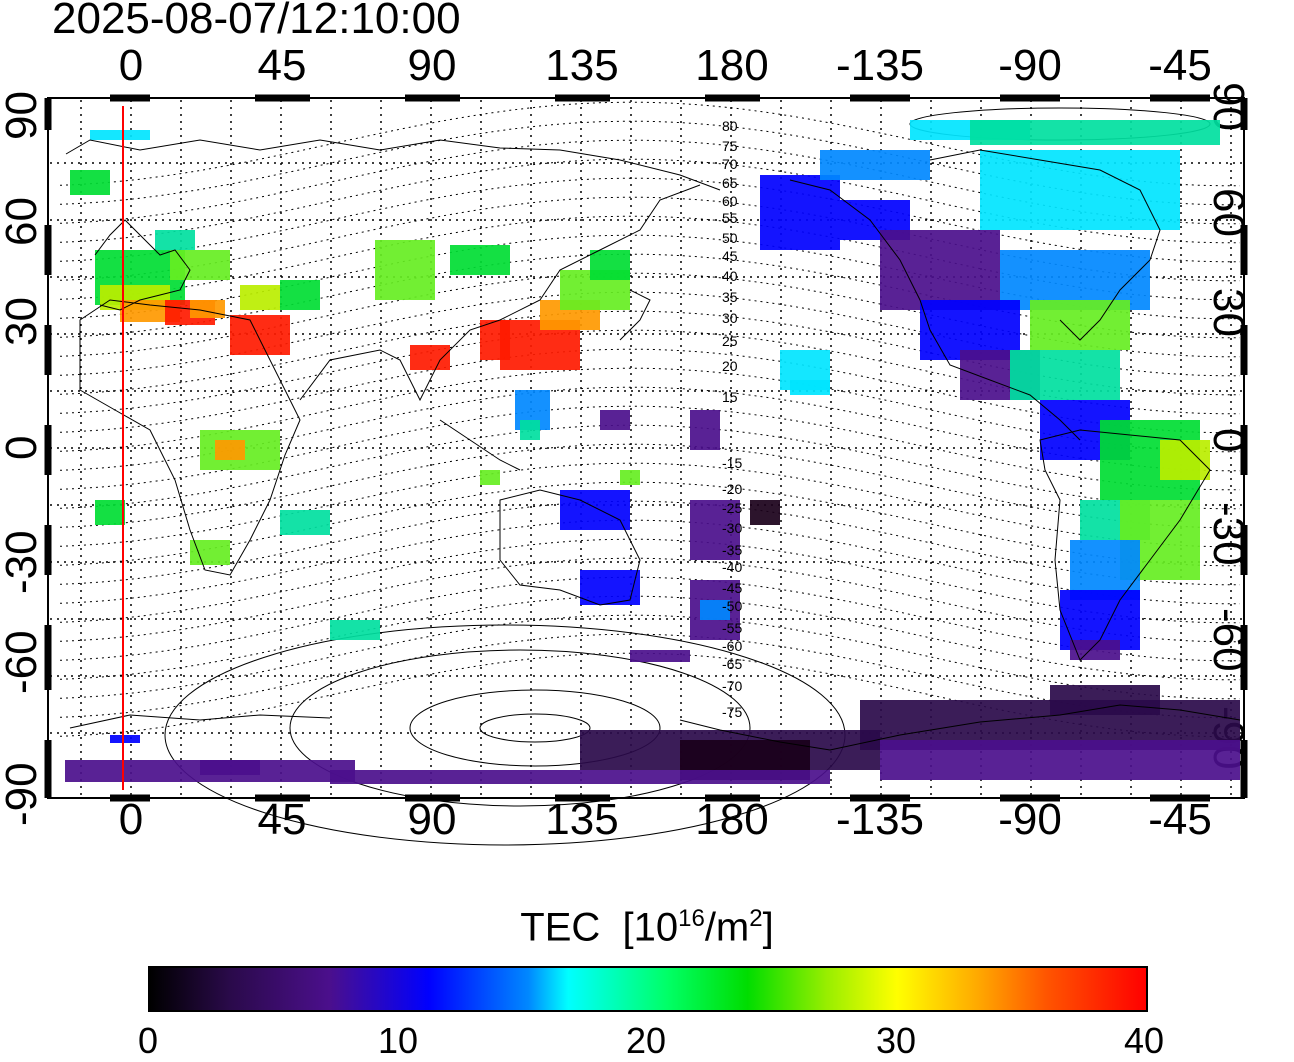 The height and width of the screenshot is (1062, 1294). I want to click on colorbar-tick: 0, so click(148, 1040).